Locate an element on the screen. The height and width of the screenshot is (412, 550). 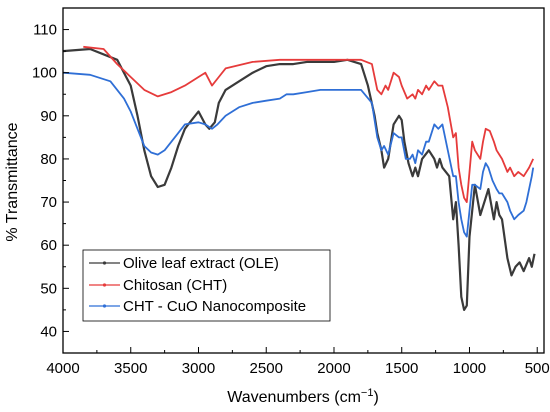
legend-label-ole: Olive leaf extract (OLE) is located at coordinates (201, 263).